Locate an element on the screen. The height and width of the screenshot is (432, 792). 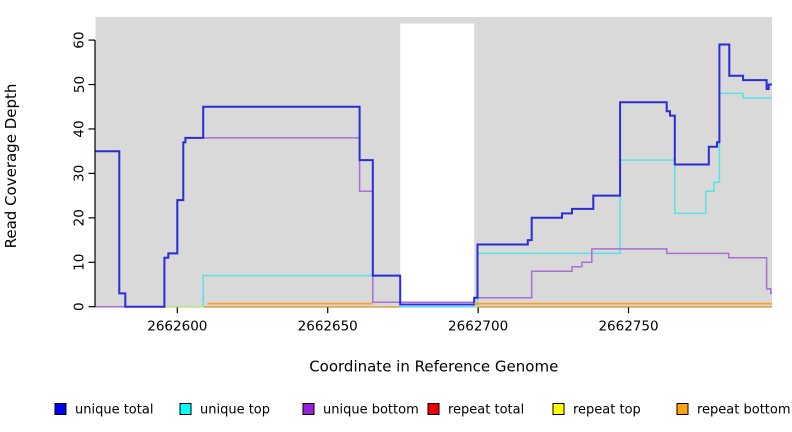
mask-region is located at coordinates (437, 165).